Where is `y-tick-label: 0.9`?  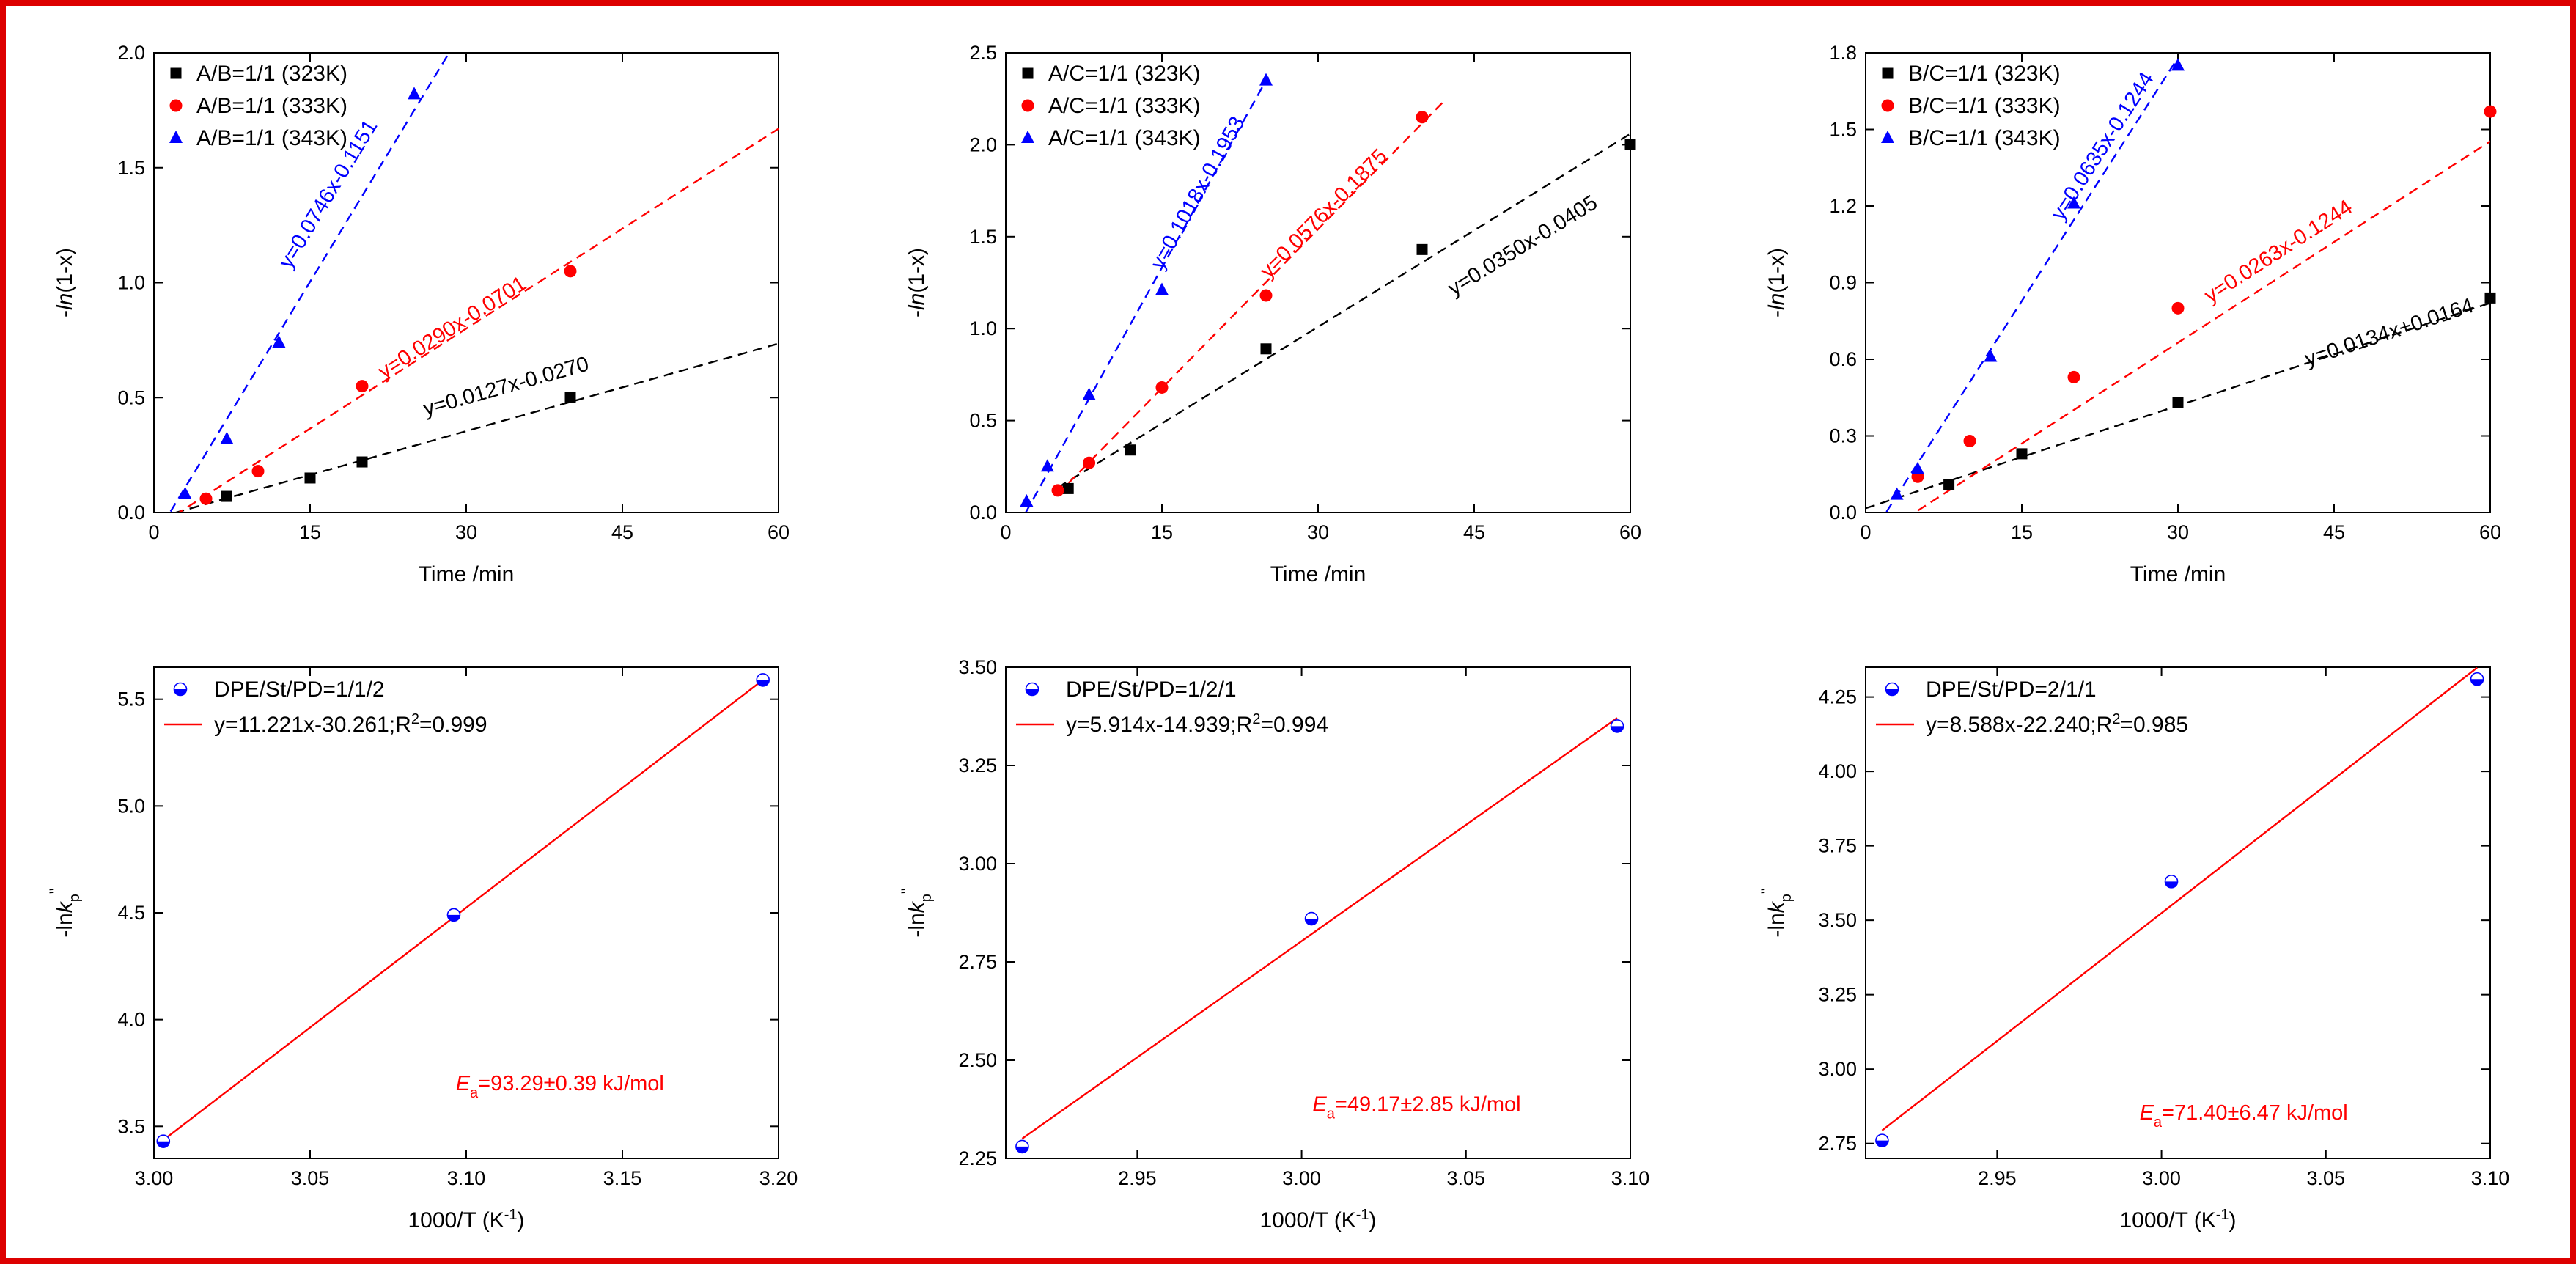
y-tick-label: 0.9 is located at coordinates (1843, 283).